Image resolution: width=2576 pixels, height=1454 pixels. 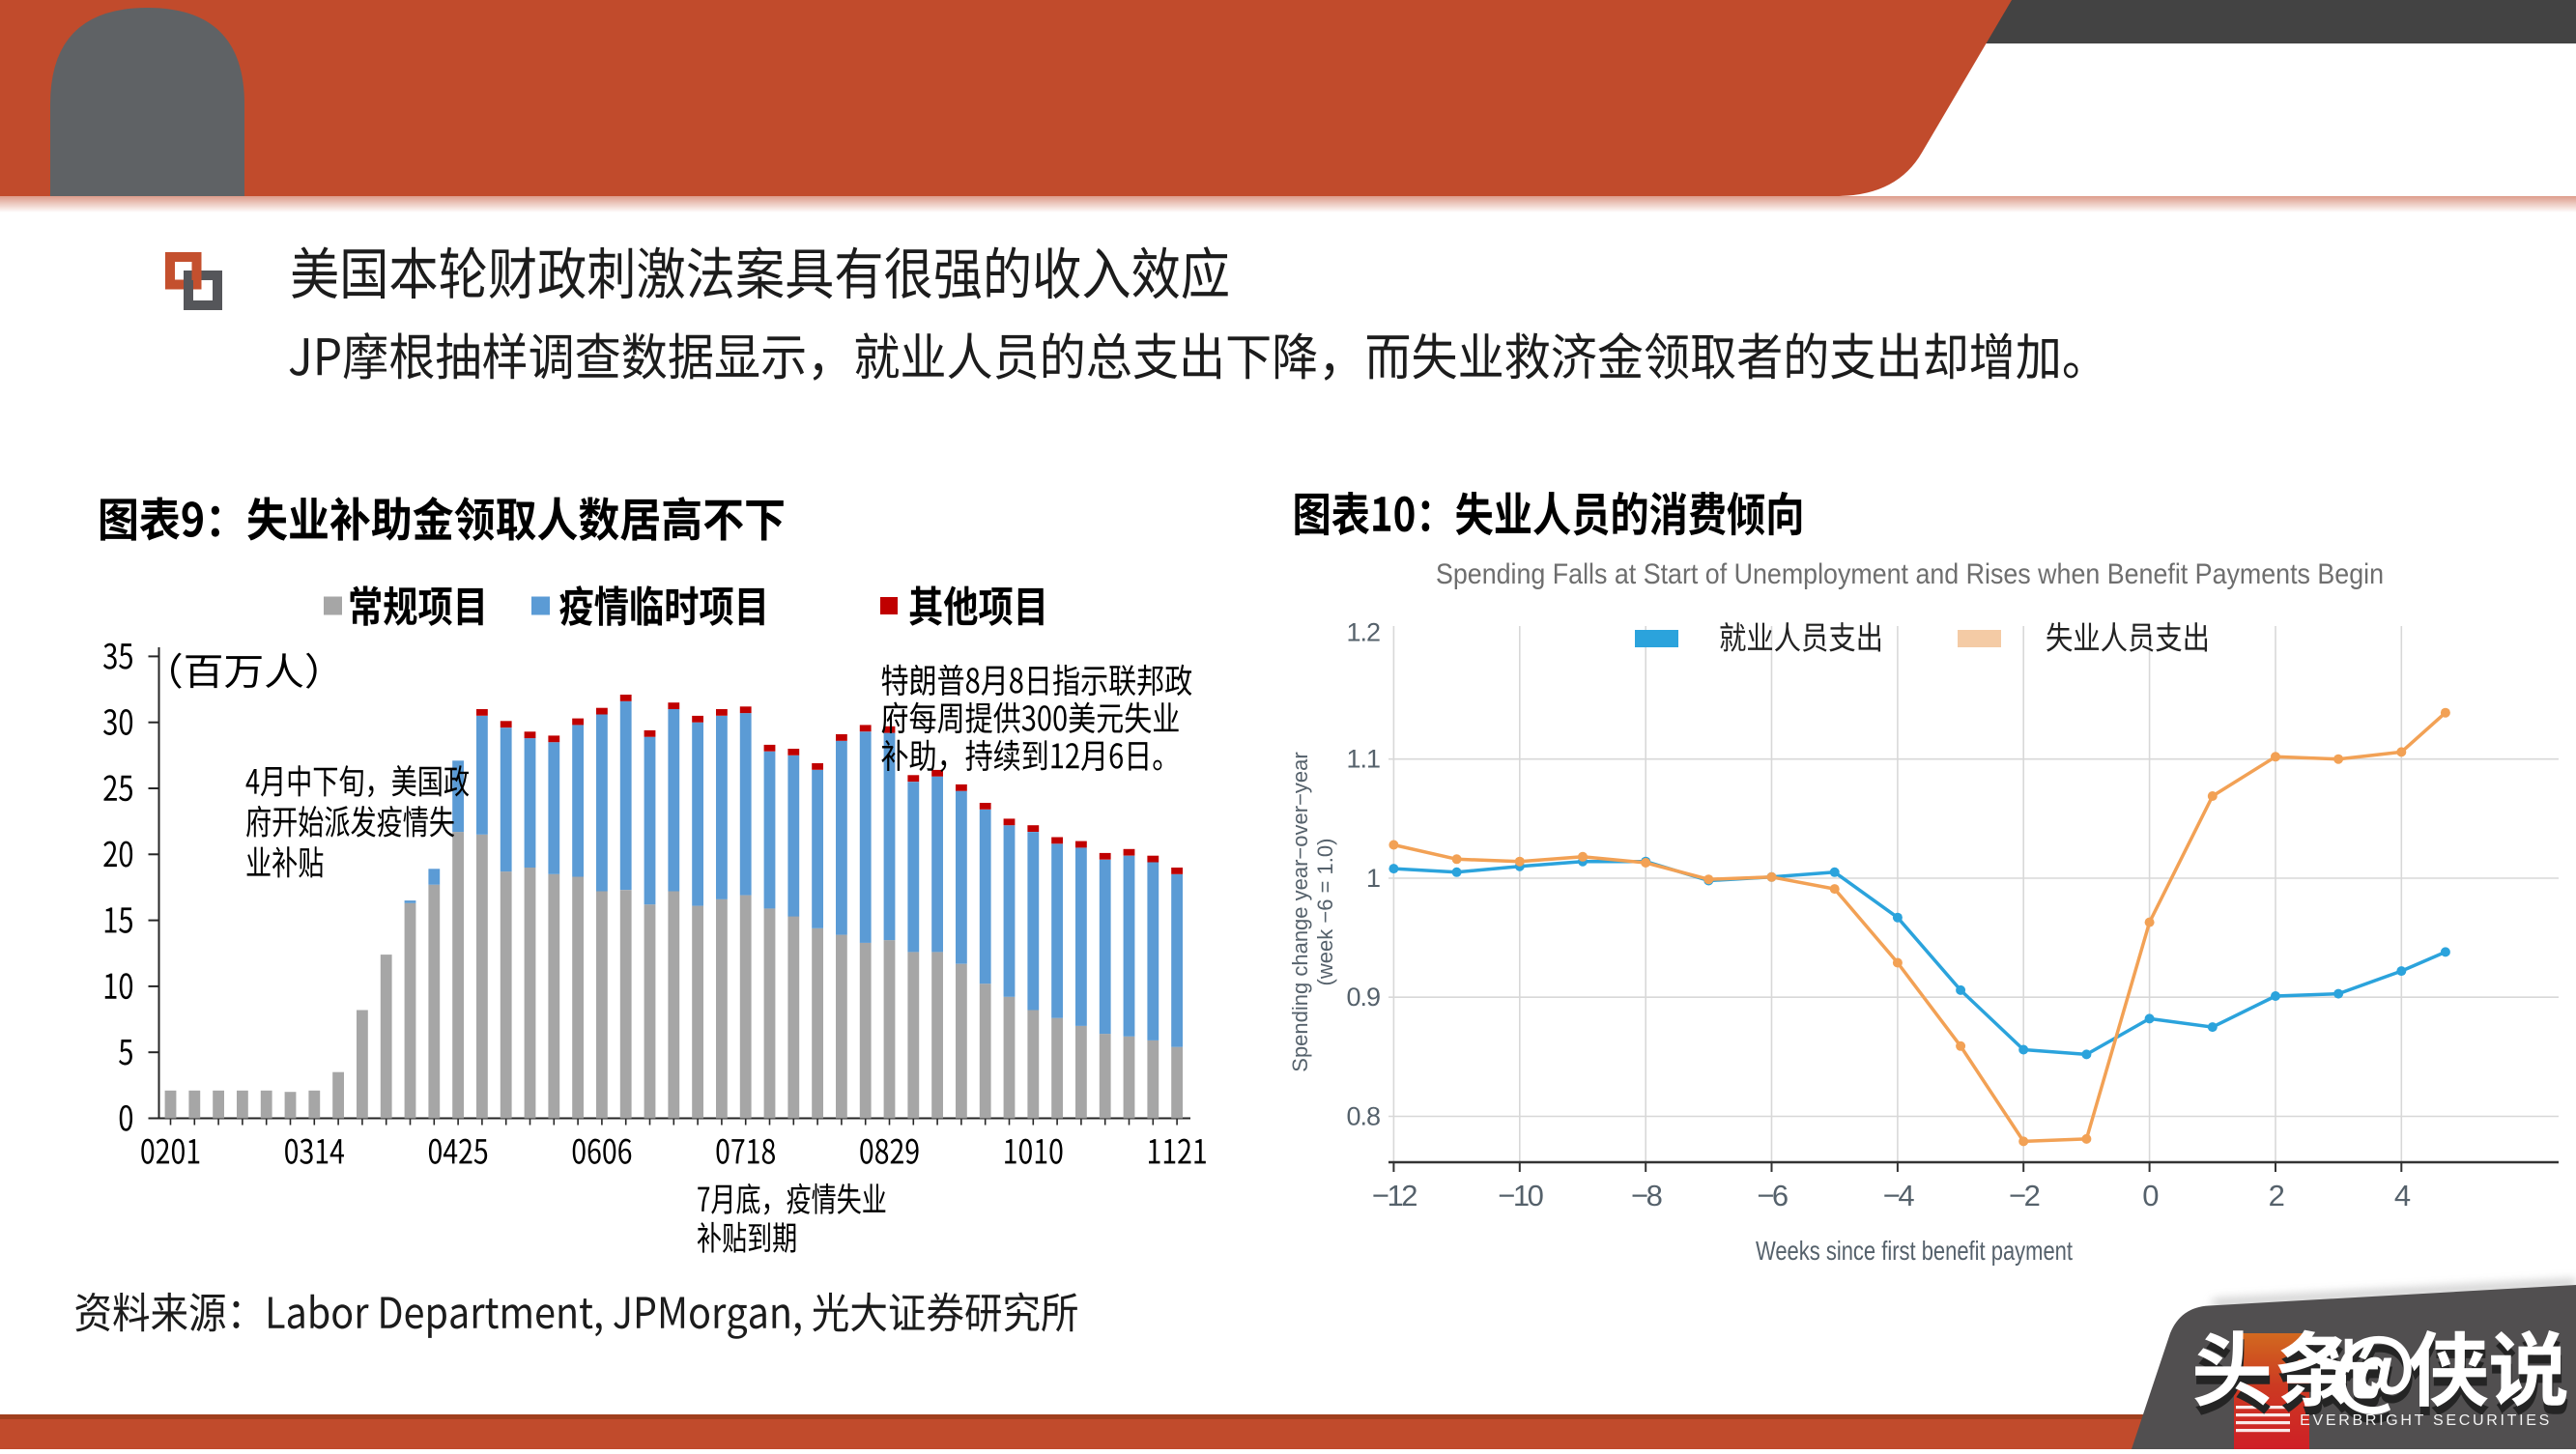 What do you see at coordinates (1647, 1195) in the screenshot?
I see `svg-text: −8` at bounding box center [1647, 1195].